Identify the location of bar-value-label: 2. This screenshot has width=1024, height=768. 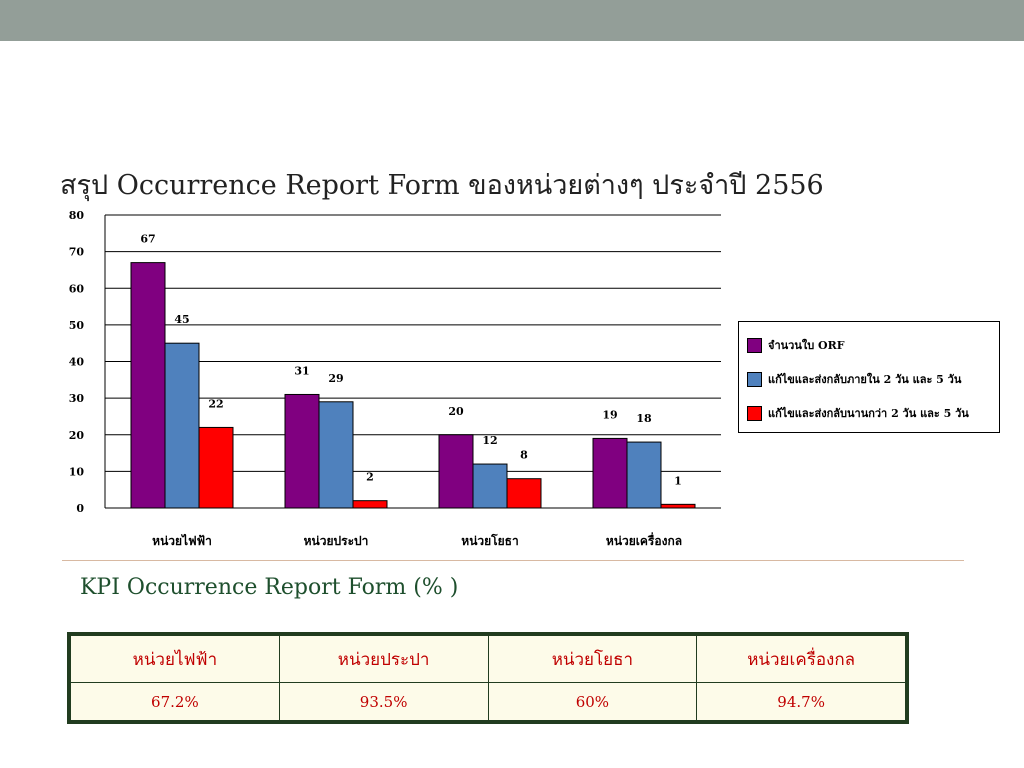
(370, 477).